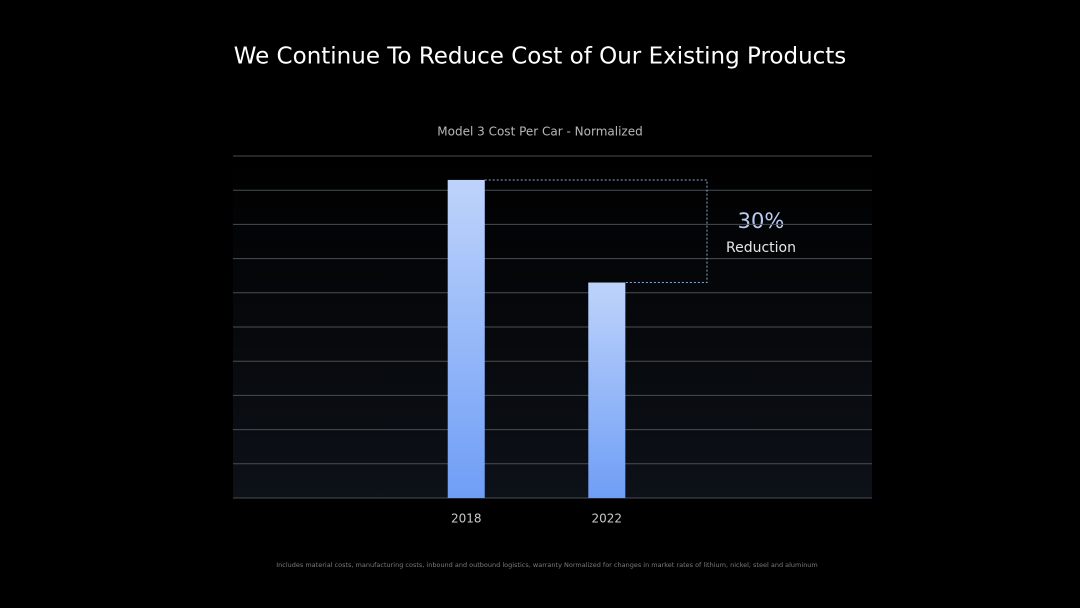 This screenshot has width=1080, height=608. I want to click on reduction-bracket, so click(596, 231).